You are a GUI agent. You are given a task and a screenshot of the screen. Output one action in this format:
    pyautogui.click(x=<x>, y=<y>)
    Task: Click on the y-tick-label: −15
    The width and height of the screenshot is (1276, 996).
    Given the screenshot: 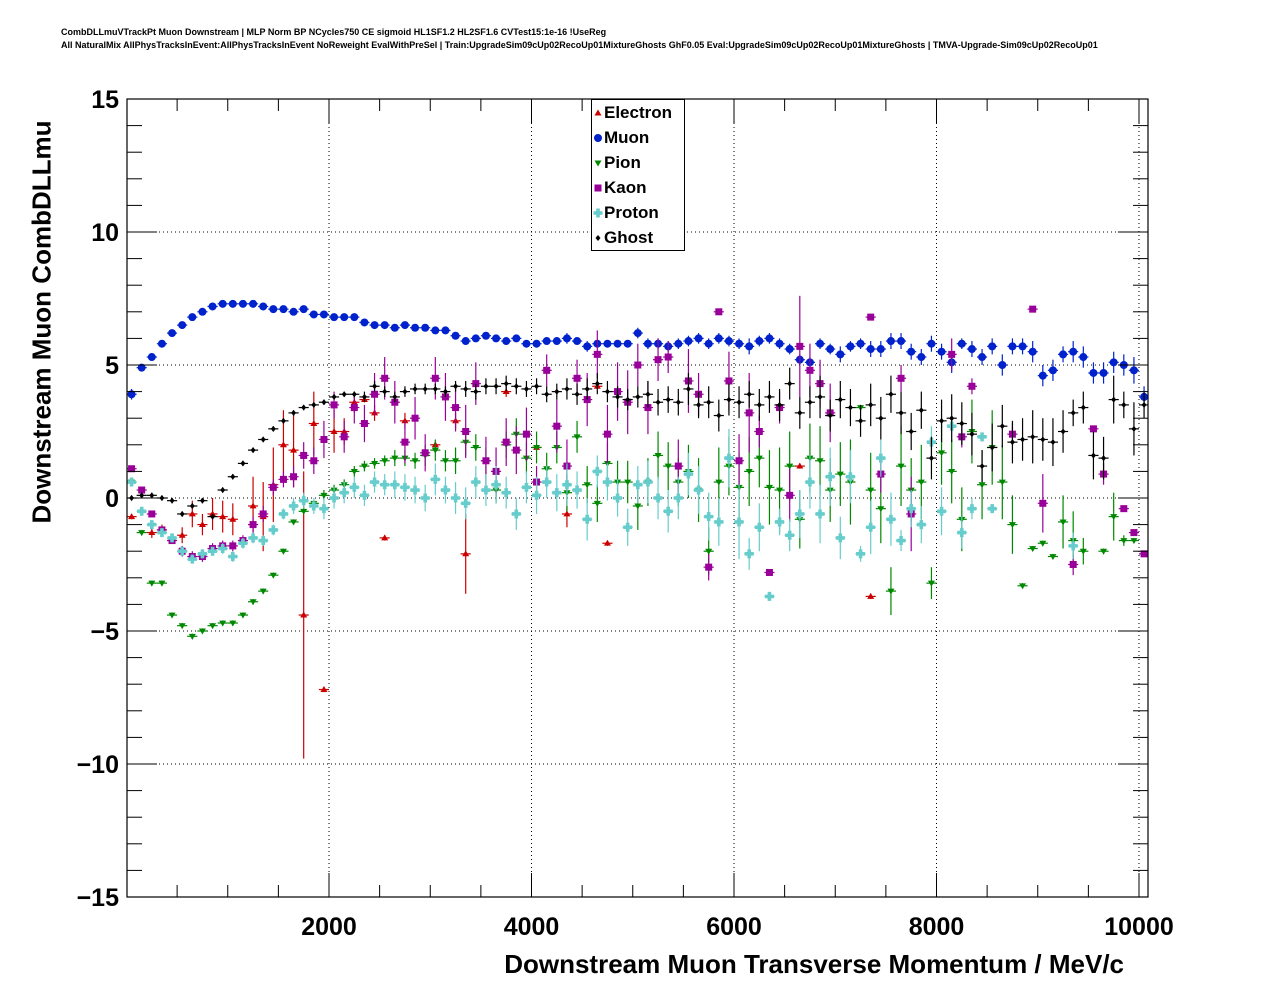 What is the action you would take?
    pyautogui.click(x=98, y=898)
    